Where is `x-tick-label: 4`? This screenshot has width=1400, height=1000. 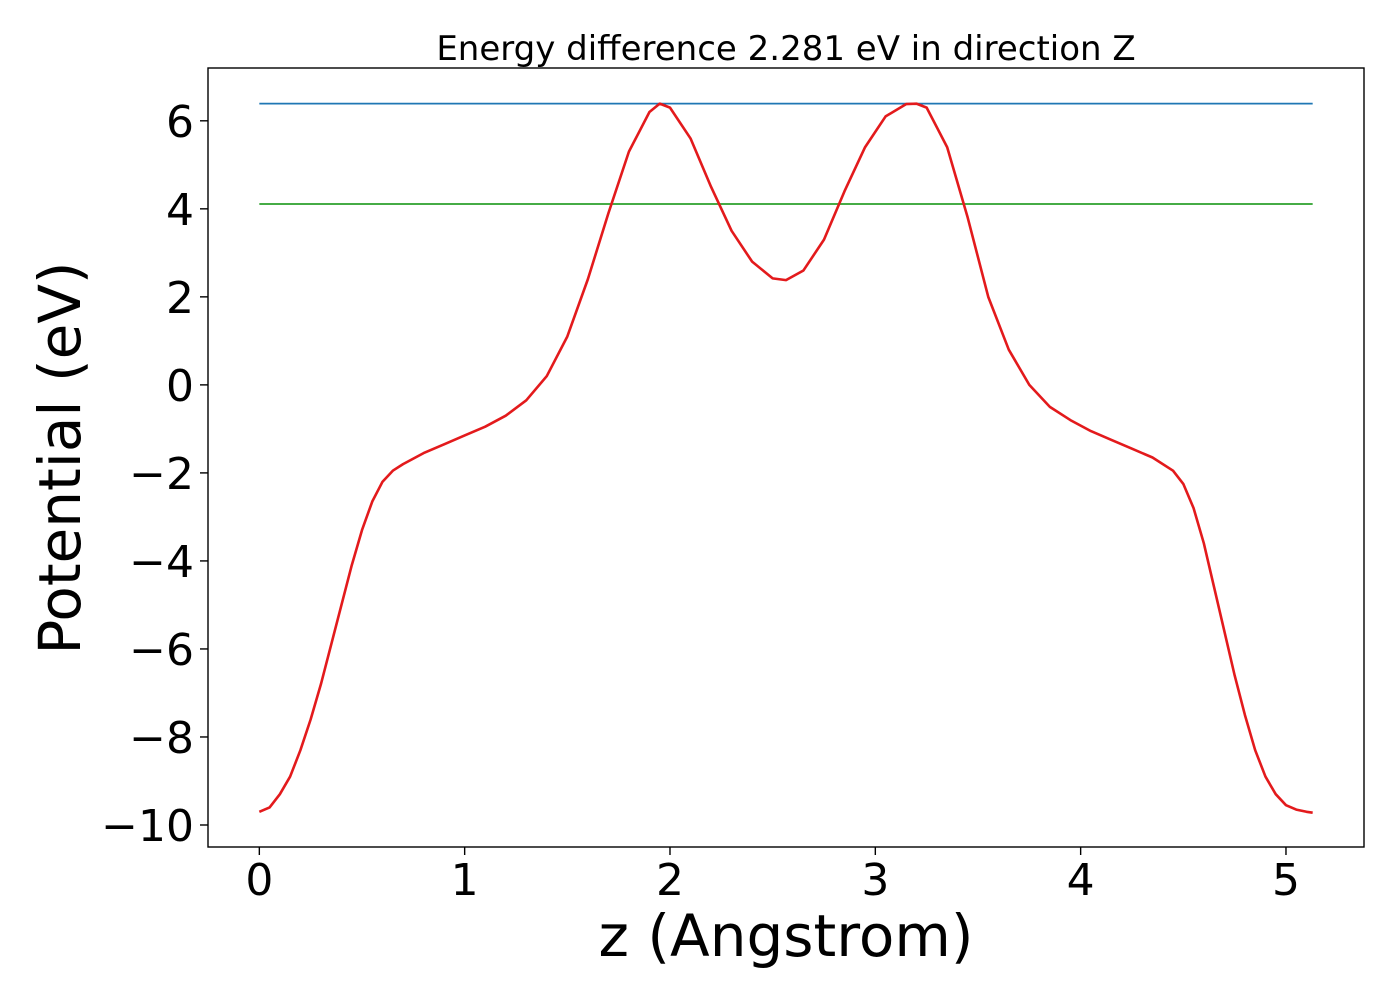
x-tick-label: 4 is located at coordinates (1081, 880).